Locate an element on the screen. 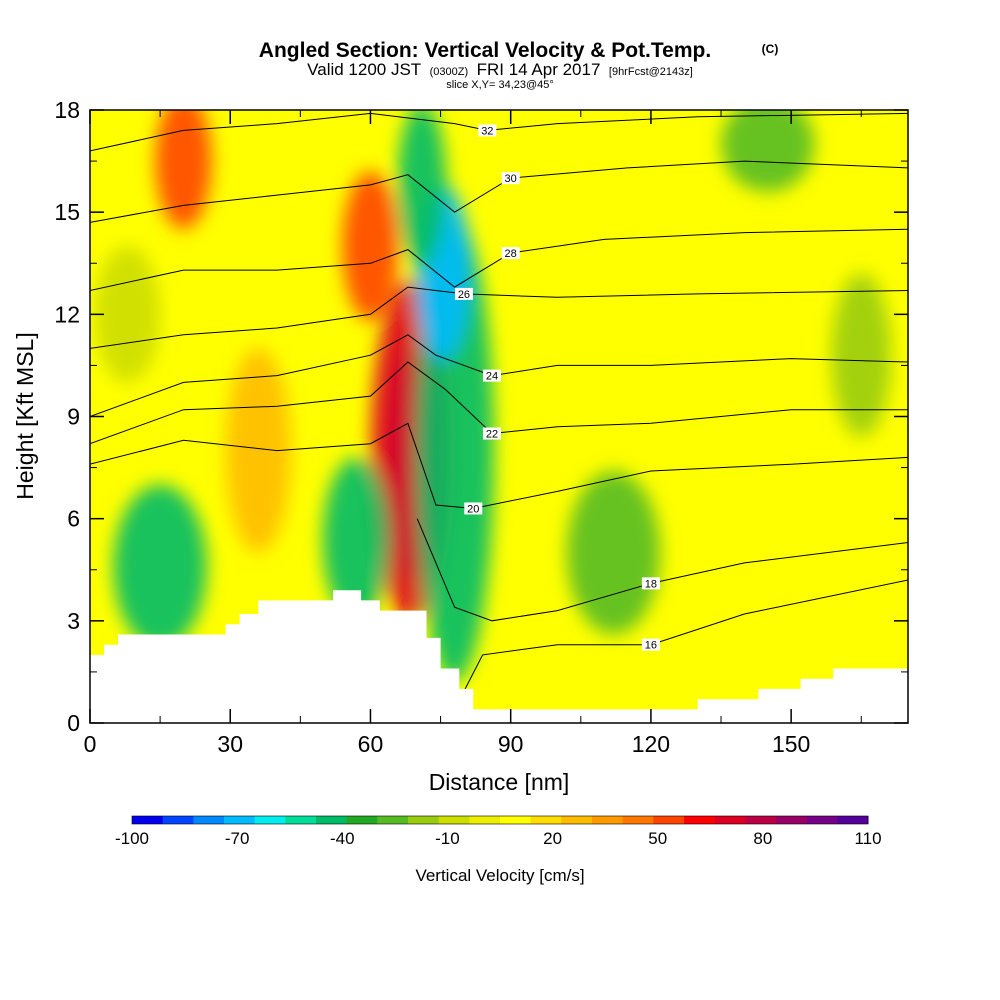  y-tick-label: 12 is located at coordinates (67, 314).